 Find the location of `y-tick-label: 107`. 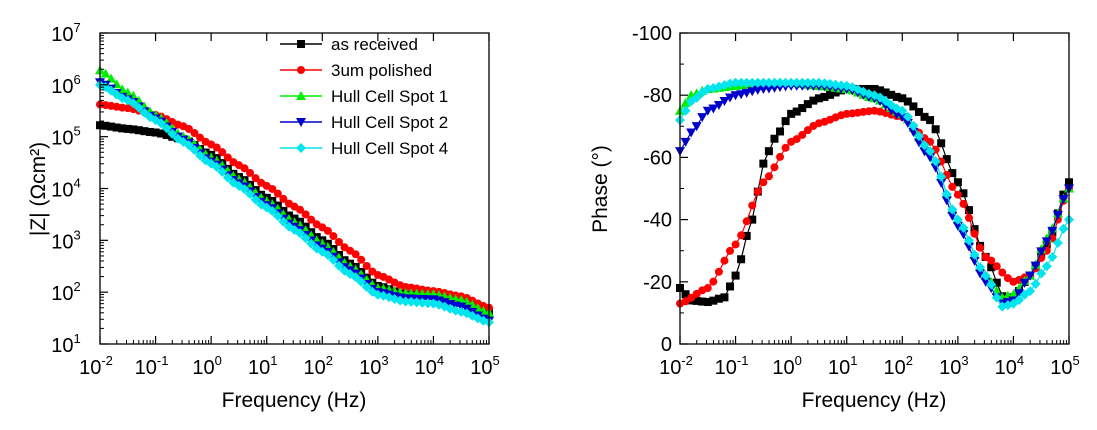

y-tick-label: 107 is located at coordinates (65, 33).